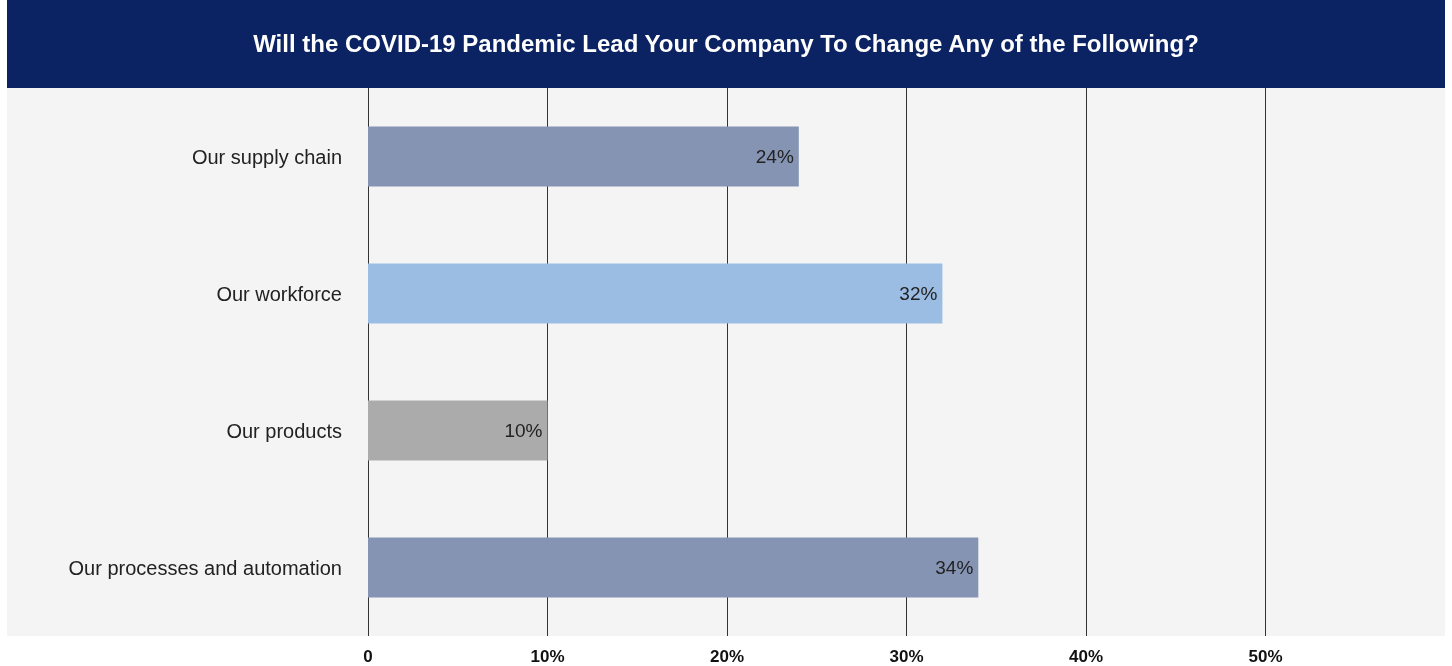 Image resolution: width=1452 pixels, height=666 pixels. What do you see at coordinates (726, 44) in the screenshot?
I see `chart-title: Will the COVID-19 Pandemic Lead Your Company To Change Any of the Following?` at bounding box center [726, 44].